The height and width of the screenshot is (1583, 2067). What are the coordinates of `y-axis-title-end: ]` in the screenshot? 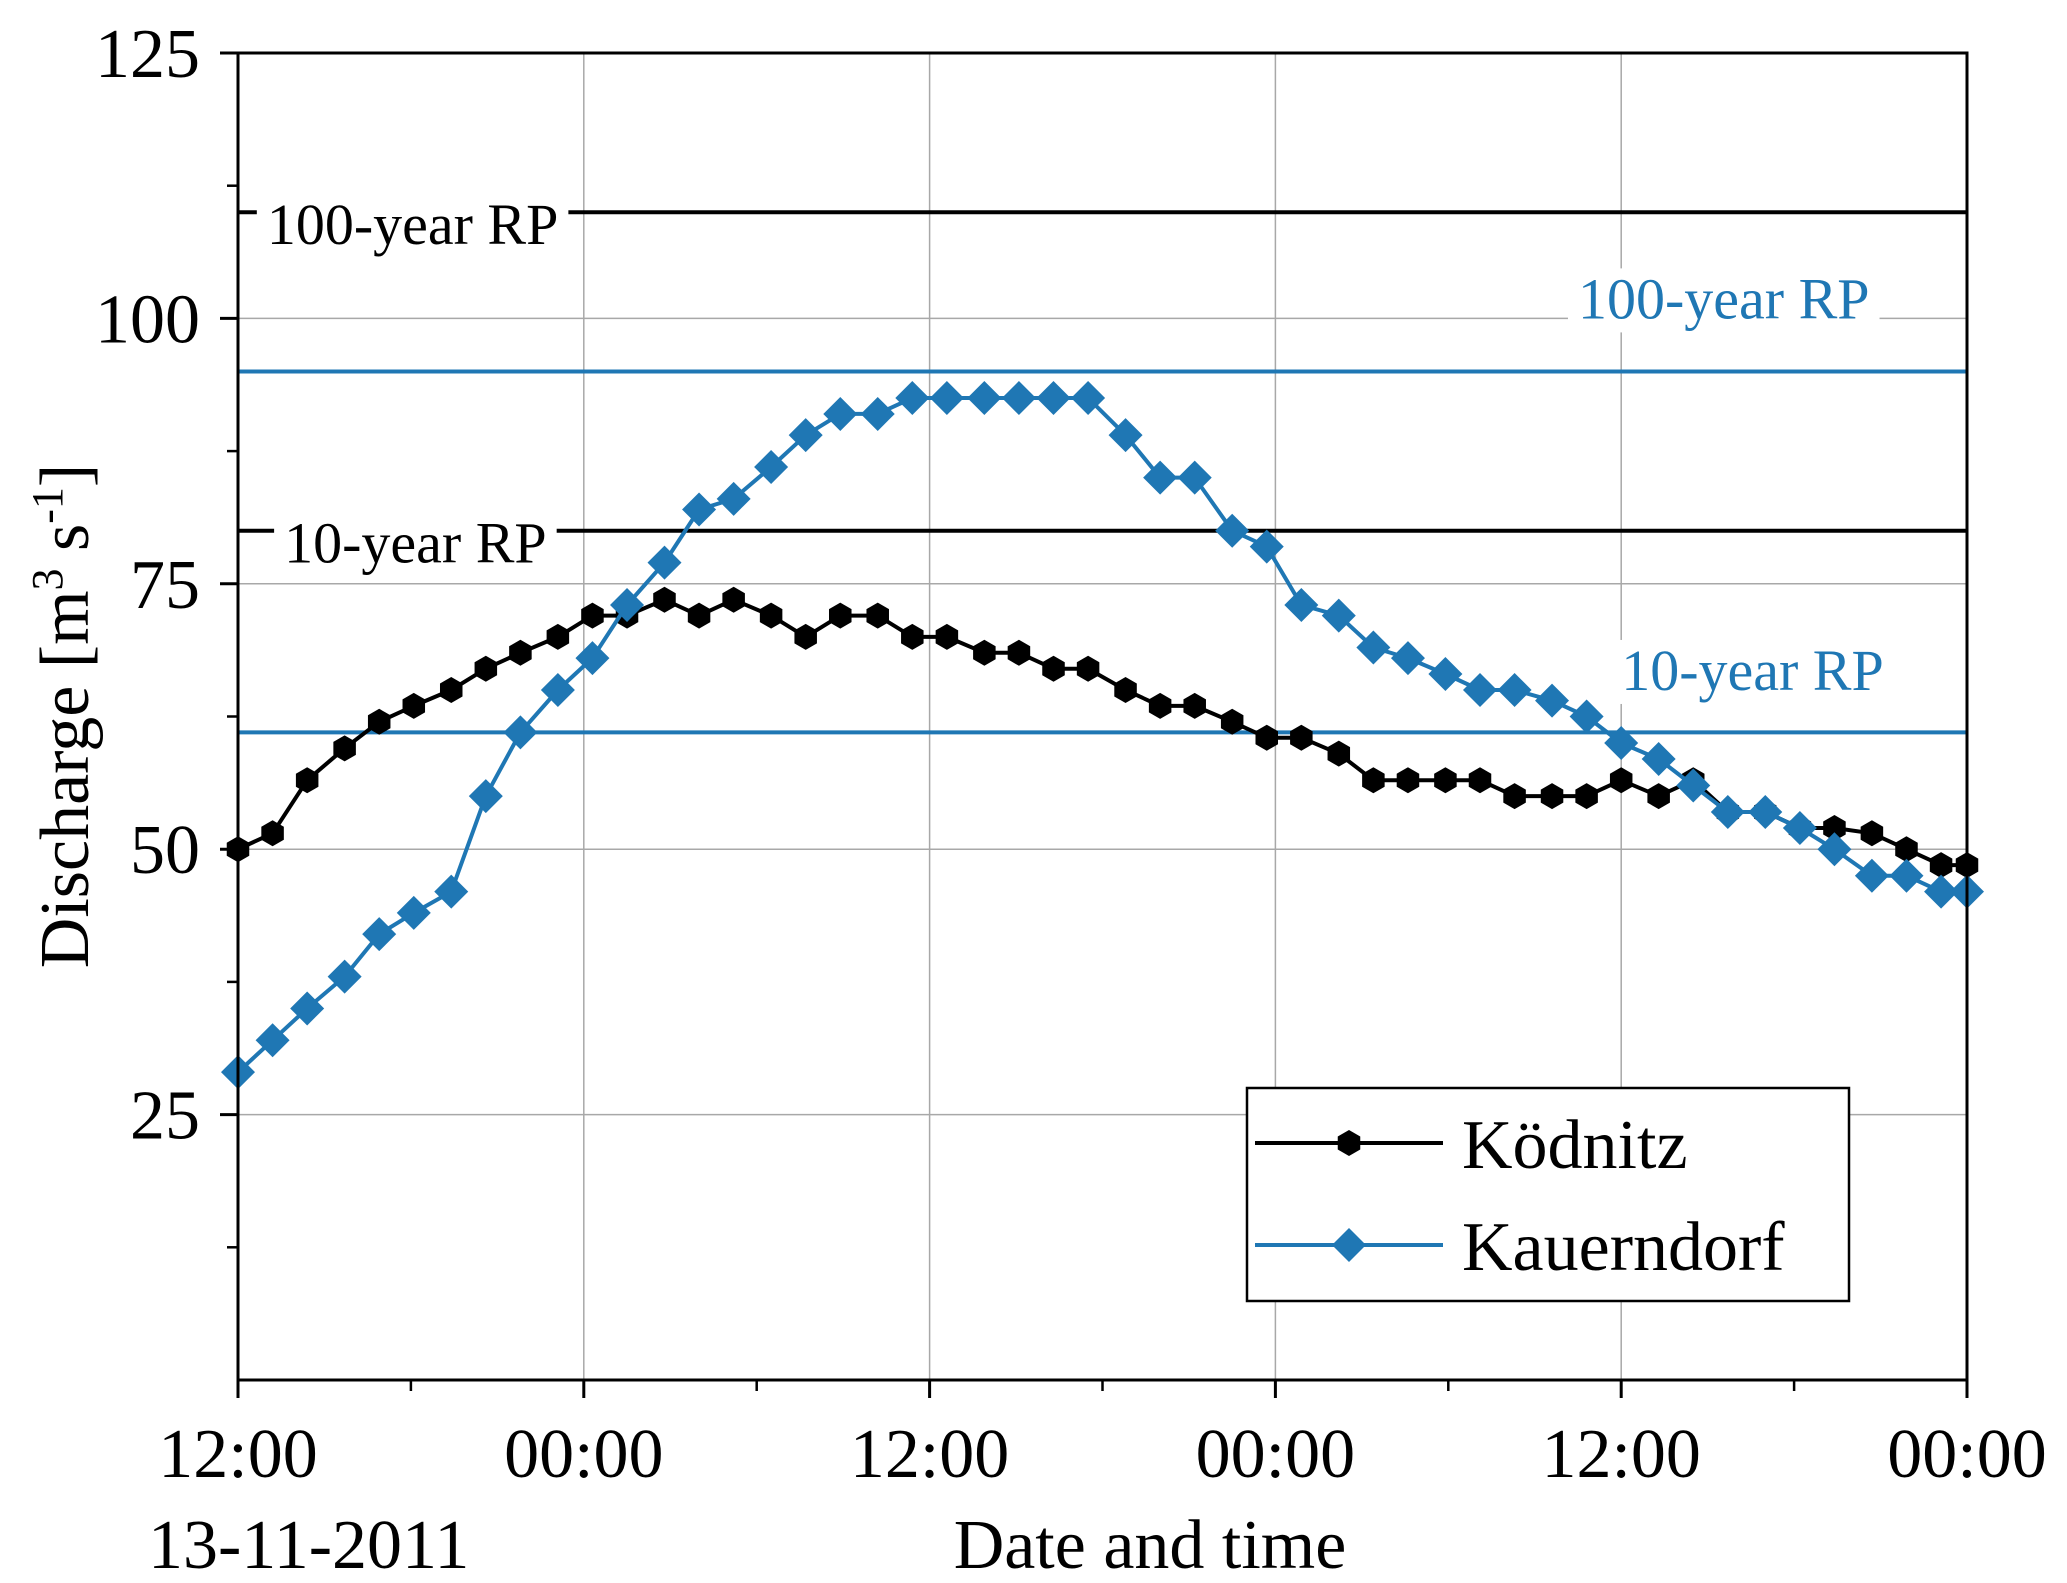 It's located at (65, 475).